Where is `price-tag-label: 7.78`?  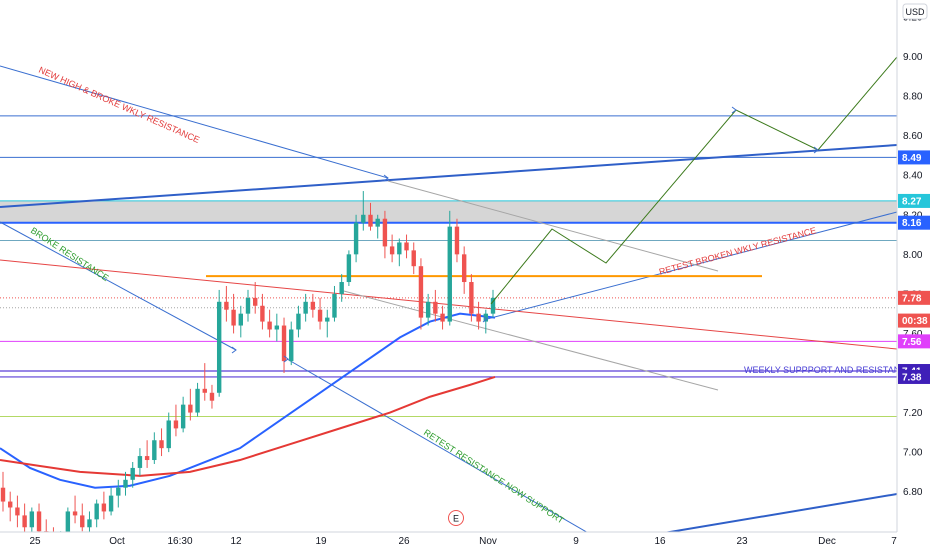 price-tag-label: 7.78 is located at coordinates (912, 298).